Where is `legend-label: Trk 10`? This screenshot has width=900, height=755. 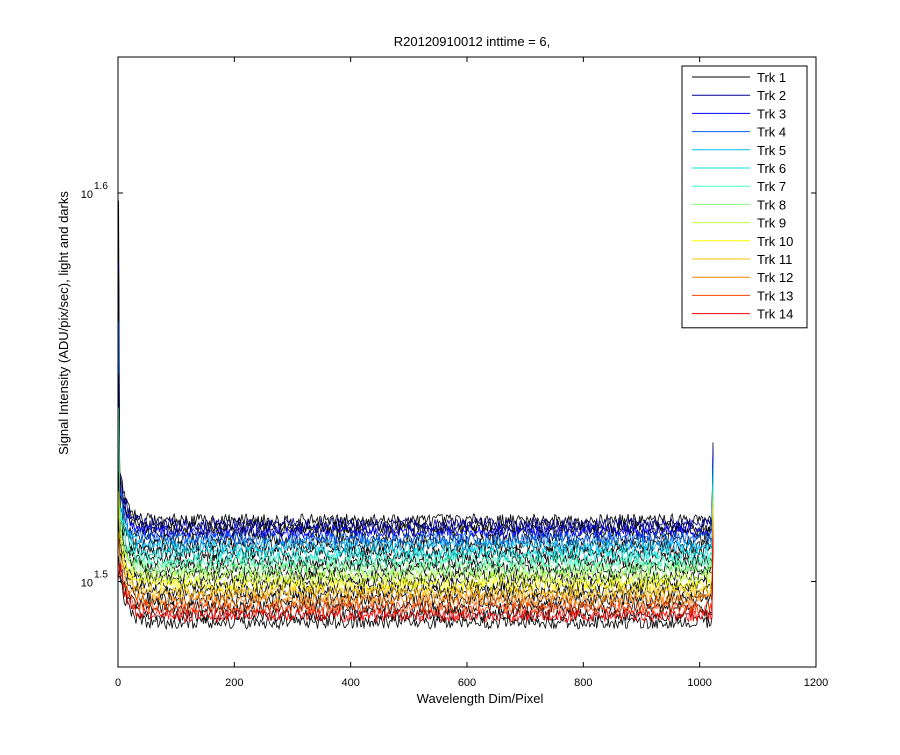
legend-label: Trk 10 is located at coordinates (775, 241).